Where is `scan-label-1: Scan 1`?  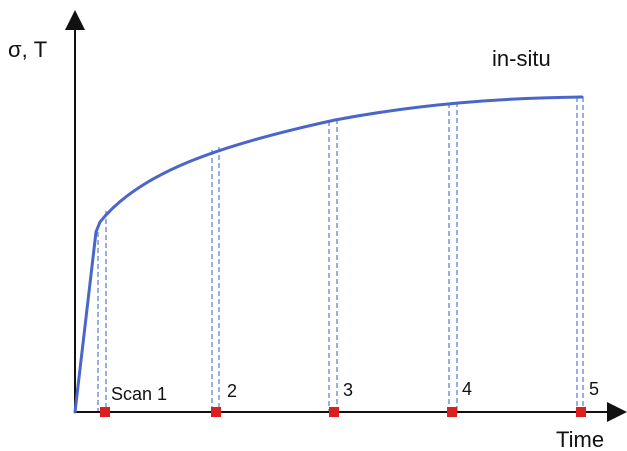
scan-label-1: Scan 1 is located at coordinates (139, 394).